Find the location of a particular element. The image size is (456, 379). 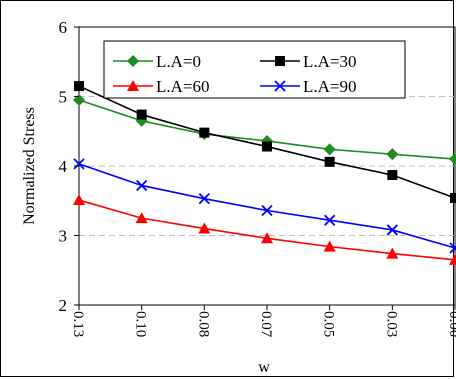

y-tick-label: 3 is located at coordinates (63, 236).